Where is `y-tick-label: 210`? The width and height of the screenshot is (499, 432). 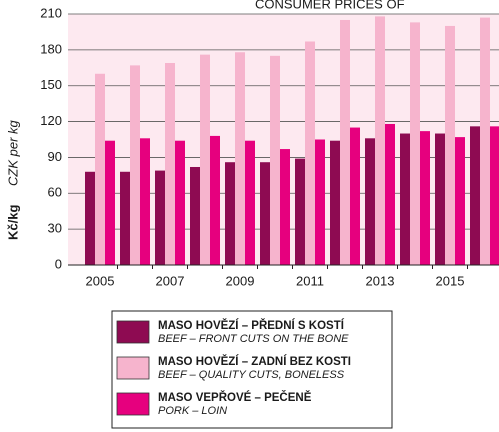
y-tick-label: 210 is located at coordinates (51, 12).